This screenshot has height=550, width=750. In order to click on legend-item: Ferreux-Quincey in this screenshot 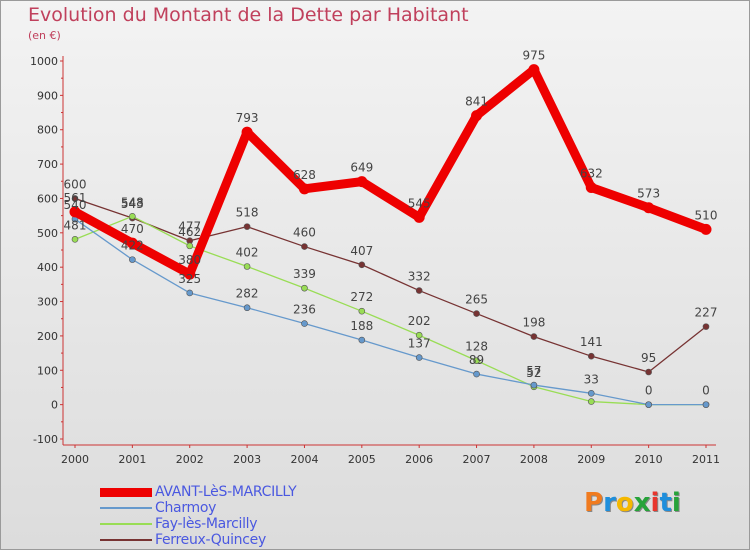, I will do `click(230, 540)`.